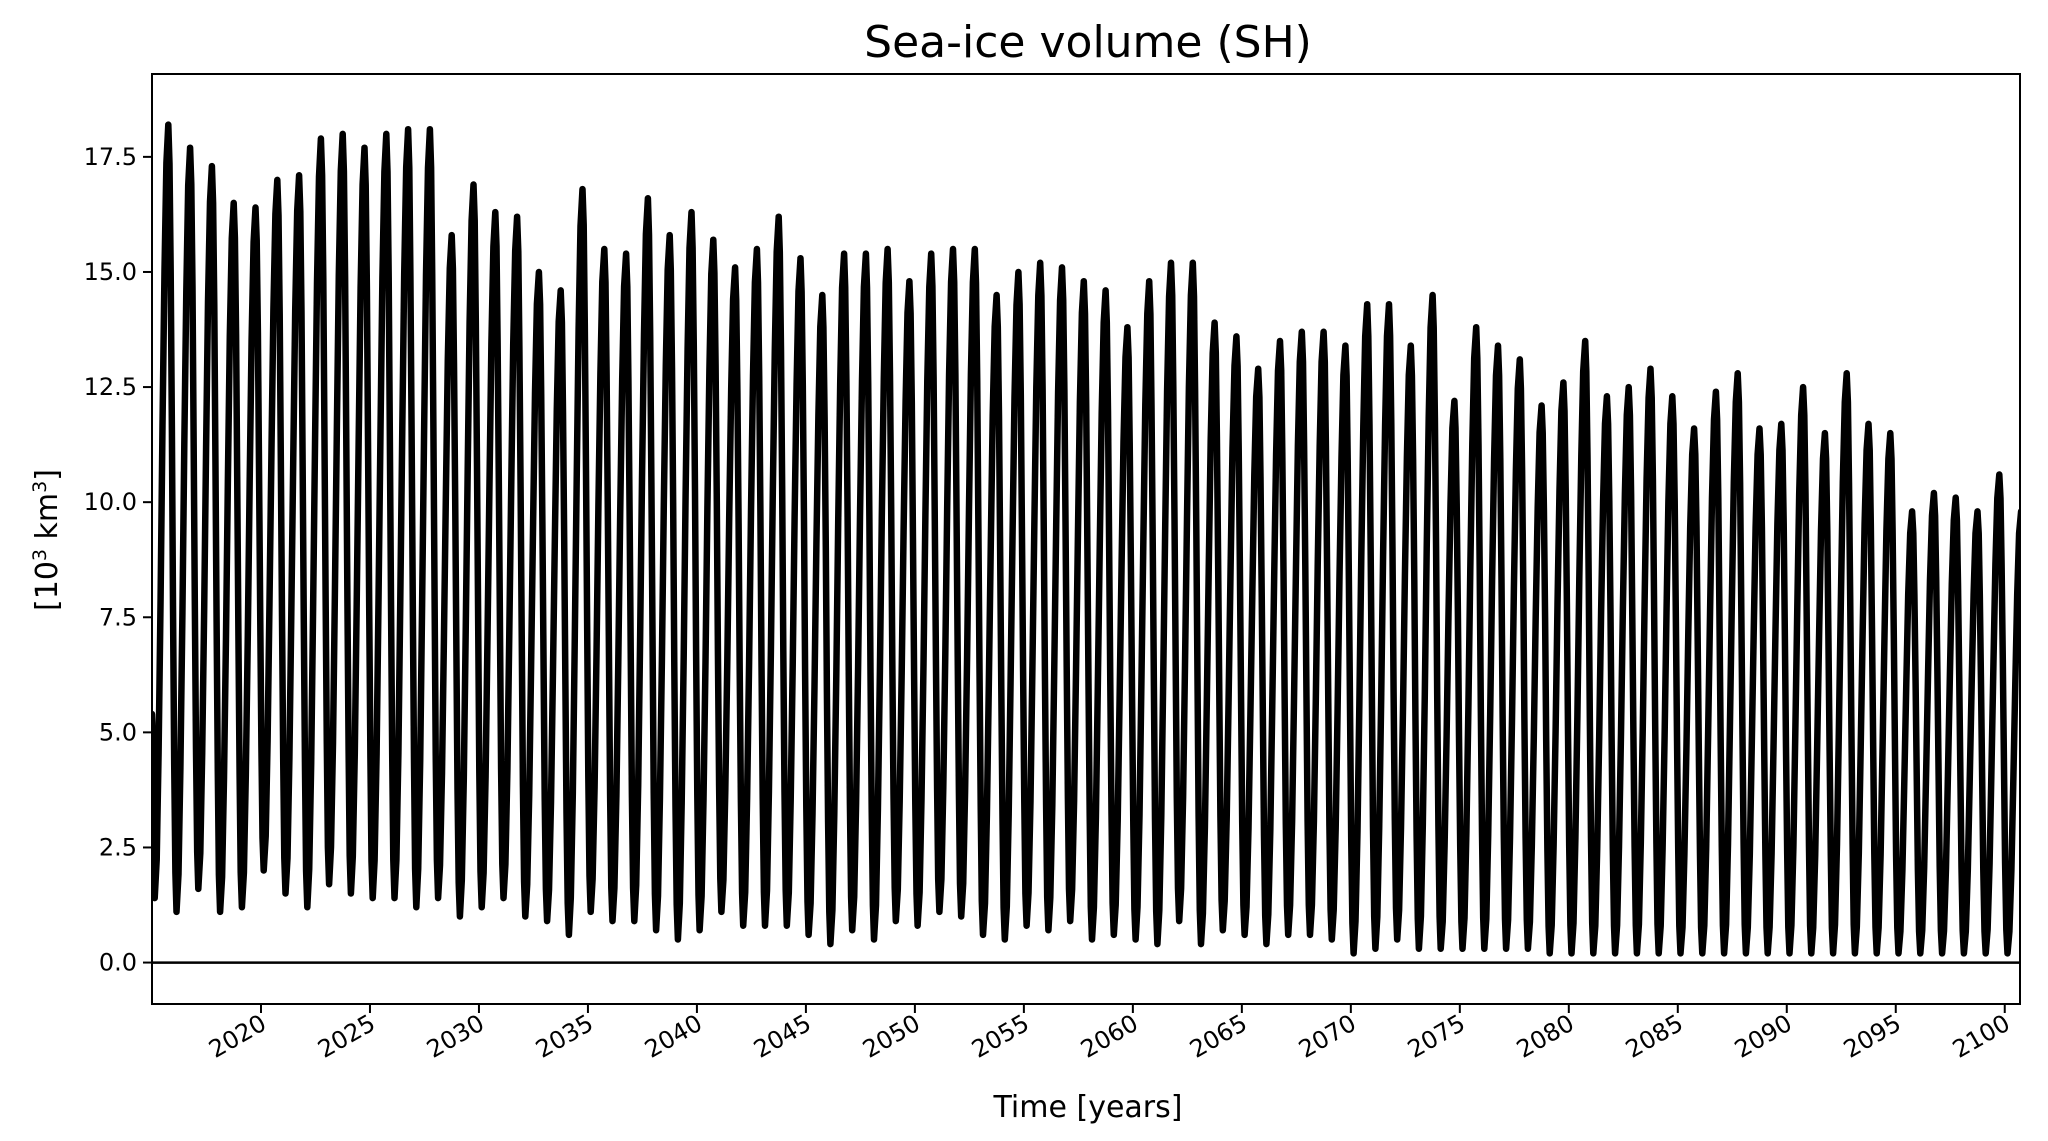 This screenshot has height=1141, width=2048. What do you see at coordinates (1088, 42) in the screenshot?
I see `chart-title: Sea-ice volume (SH)` at bounding box center [1088, 42].